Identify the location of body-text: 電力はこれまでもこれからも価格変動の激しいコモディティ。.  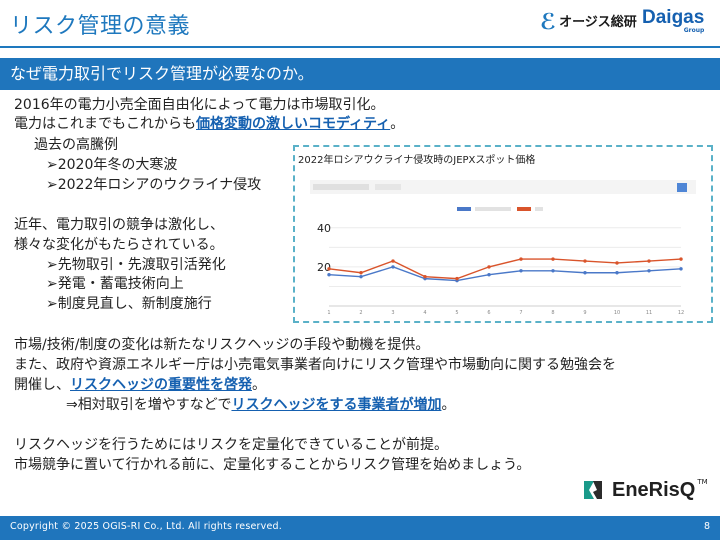
(209, 124).